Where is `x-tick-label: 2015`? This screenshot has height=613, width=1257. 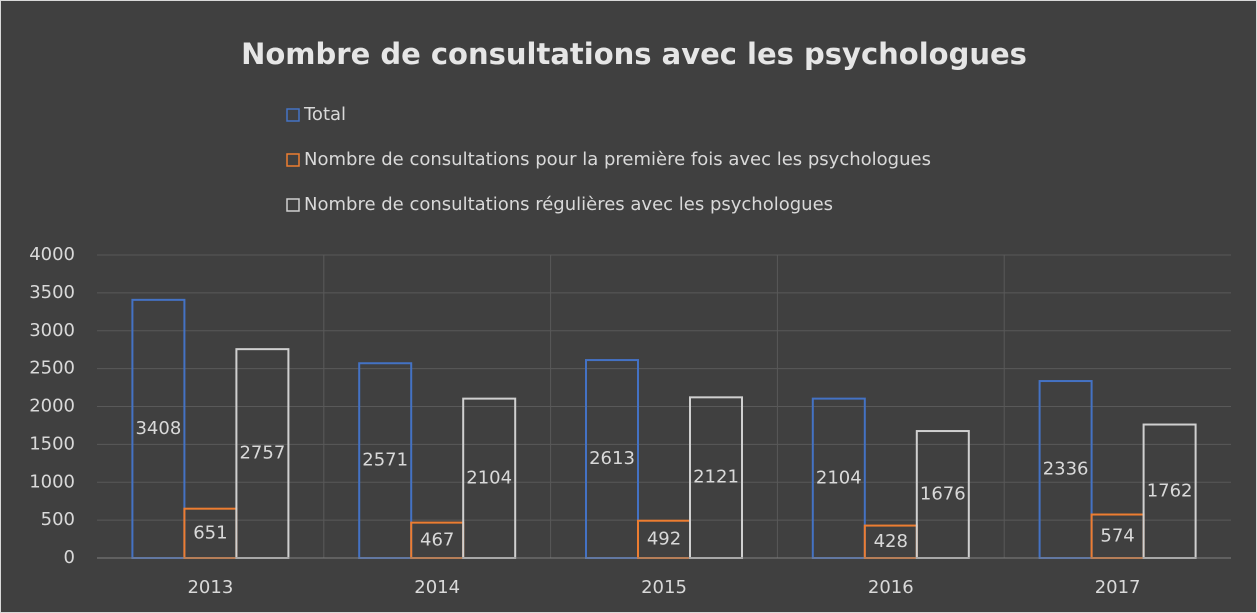 x-tick-label: 2015 is located at coordinates (664, 587).